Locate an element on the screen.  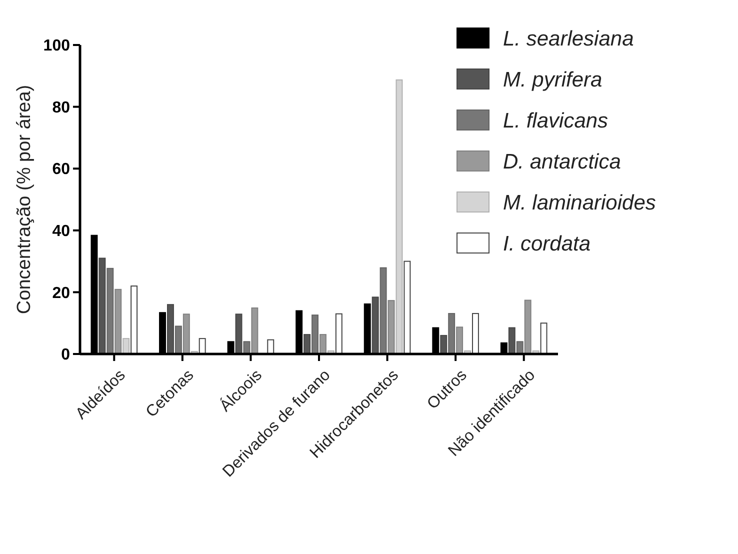
y-tick-label: 100 is located at coordinates (56, 46).